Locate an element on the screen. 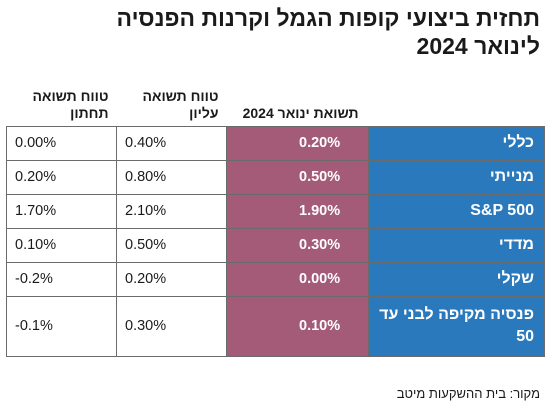 Image resolution: width=550 pixels, height=412 pixels. table-row: -0.2% 0.20% 0.00% שקלי is located at coordinates (275, 279).